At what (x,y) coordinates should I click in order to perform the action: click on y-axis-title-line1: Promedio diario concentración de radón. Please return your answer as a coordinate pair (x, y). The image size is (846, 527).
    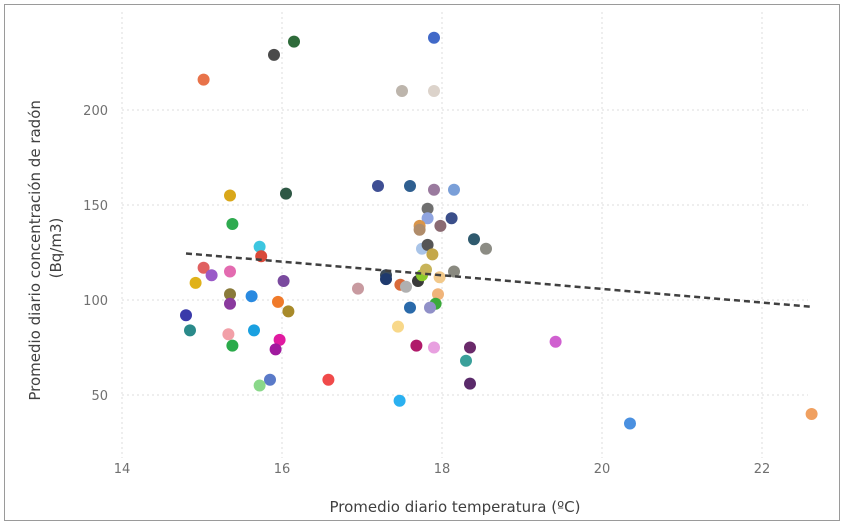
    Looking at the image, I should click on (35, 250).